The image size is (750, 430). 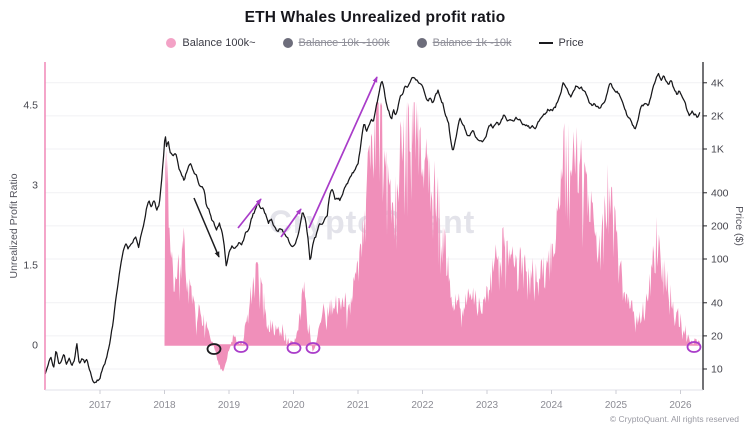 I want to click on right-axis-tick-label: 100, so click(x=720, y=260).